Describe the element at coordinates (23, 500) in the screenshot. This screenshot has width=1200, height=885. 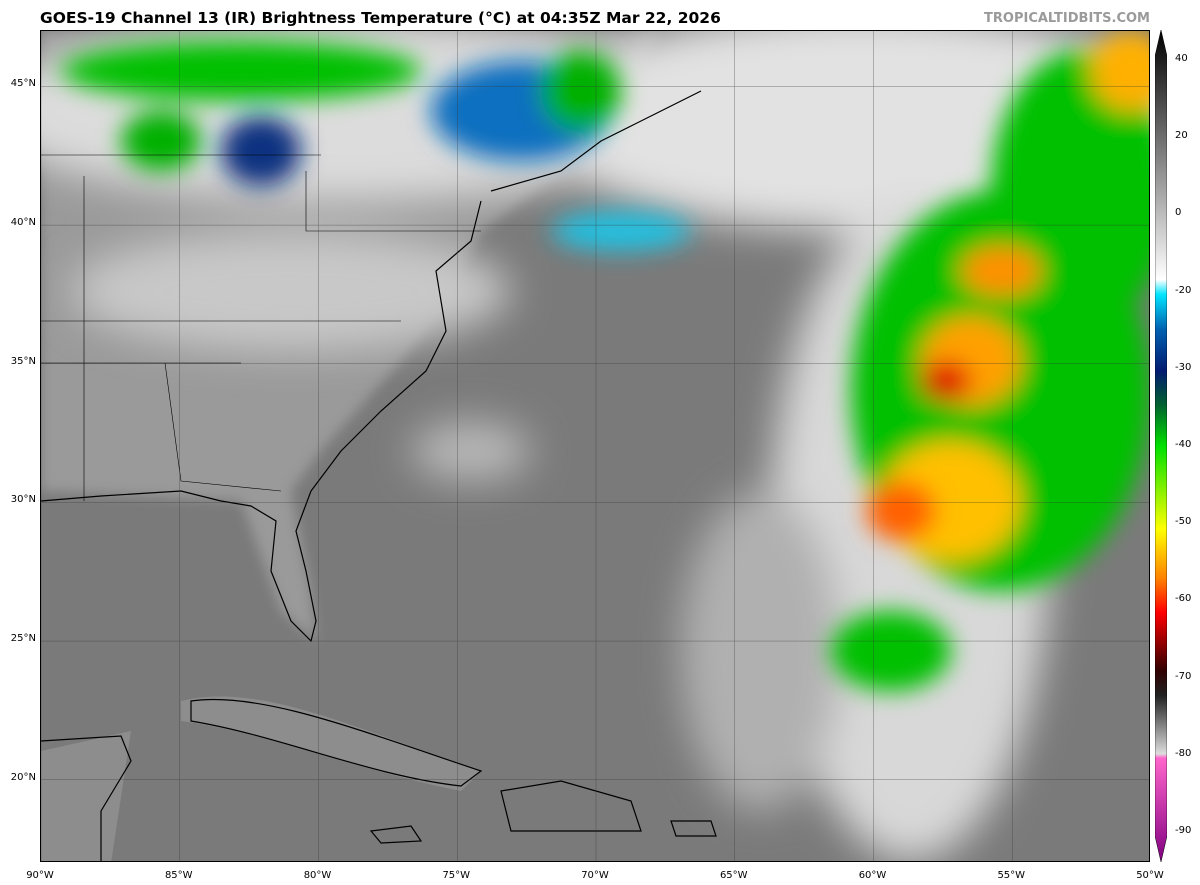
I see `latitude-label: 30°N` at that location.